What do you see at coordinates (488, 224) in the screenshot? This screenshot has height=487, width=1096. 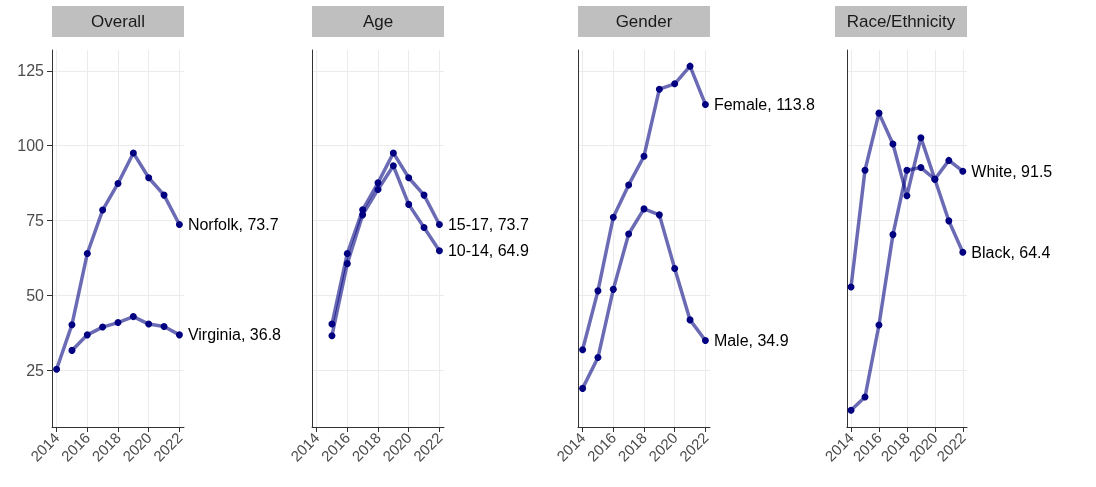 I see `data-label: 15-17, 73.7` at bounding box center [488, 224].